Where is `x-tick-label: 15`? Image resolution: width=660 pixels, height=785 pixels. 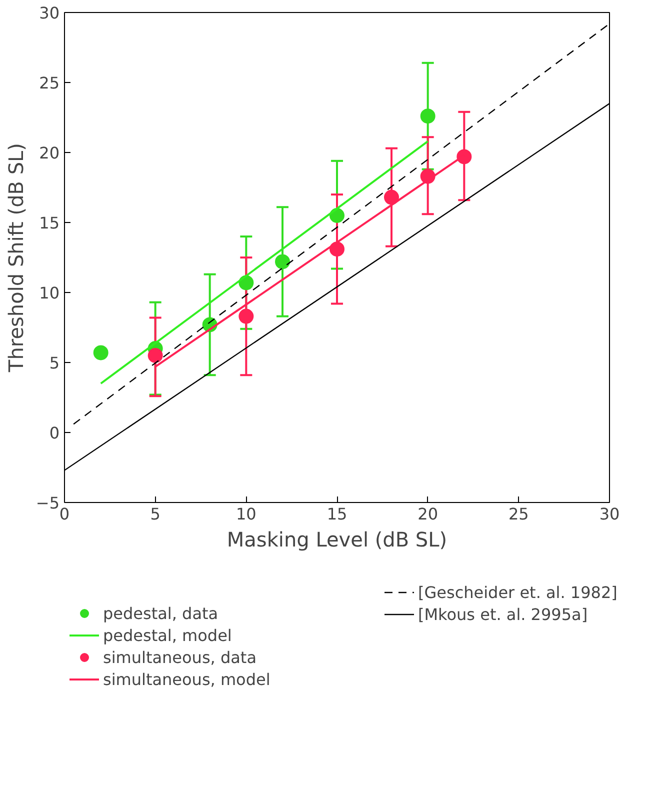
x-tick-label: 15 is located at coordinates (337, 514).